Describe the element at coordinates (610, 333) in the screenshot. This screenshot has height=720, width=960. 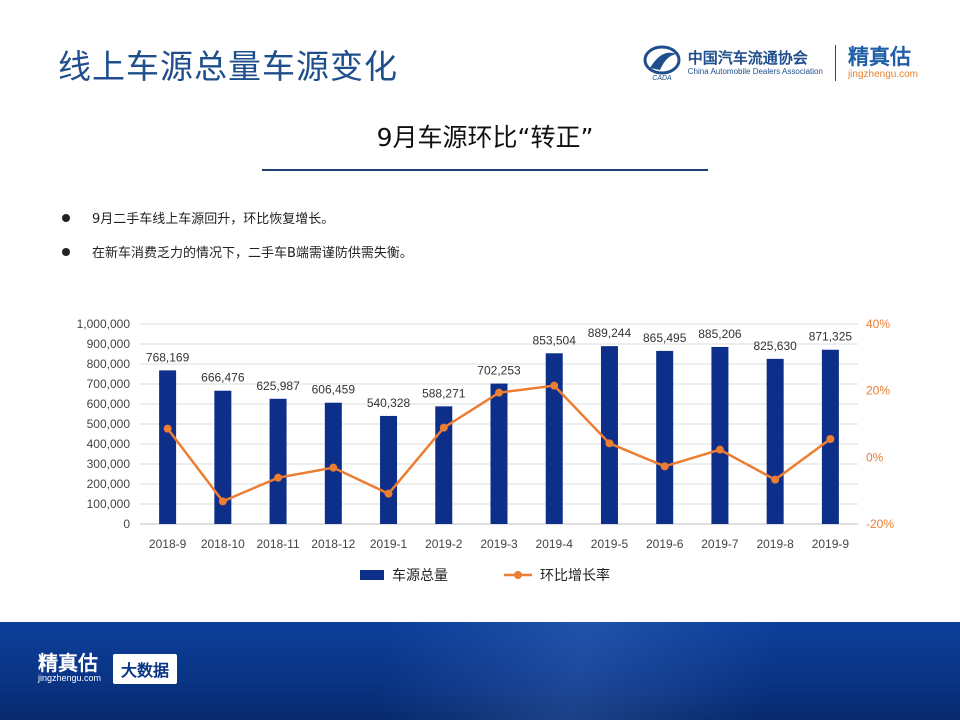
I see `bar-data-label: 889,244` at that location.